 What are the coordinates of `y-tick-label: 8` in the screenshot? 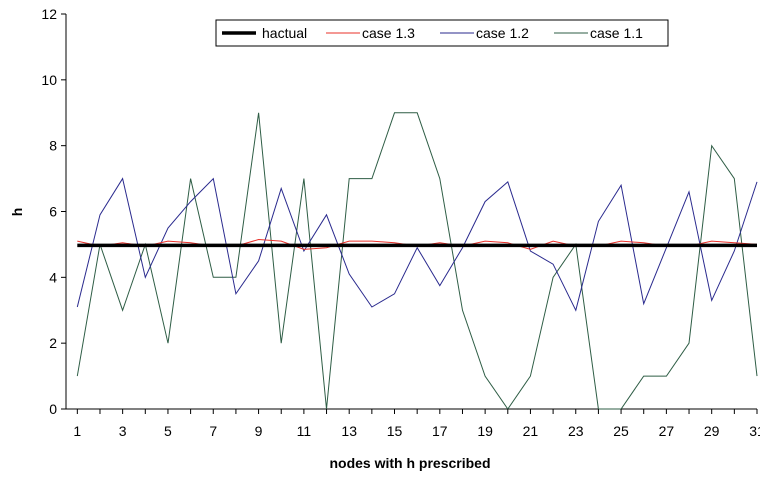 It's located at (53, 146).